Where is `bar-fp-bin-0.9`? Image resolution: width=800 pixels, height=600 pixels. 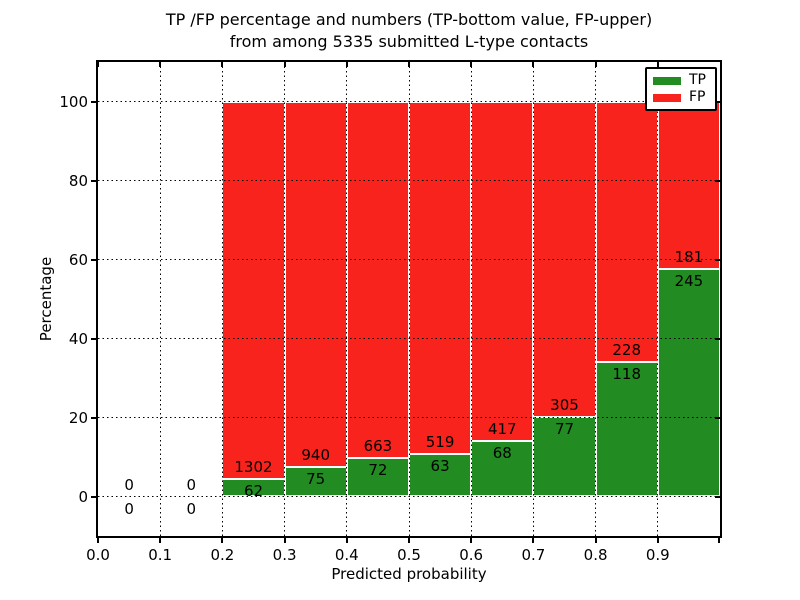 bar-fp-bin-0.9 is located at coordinates (688, 185).